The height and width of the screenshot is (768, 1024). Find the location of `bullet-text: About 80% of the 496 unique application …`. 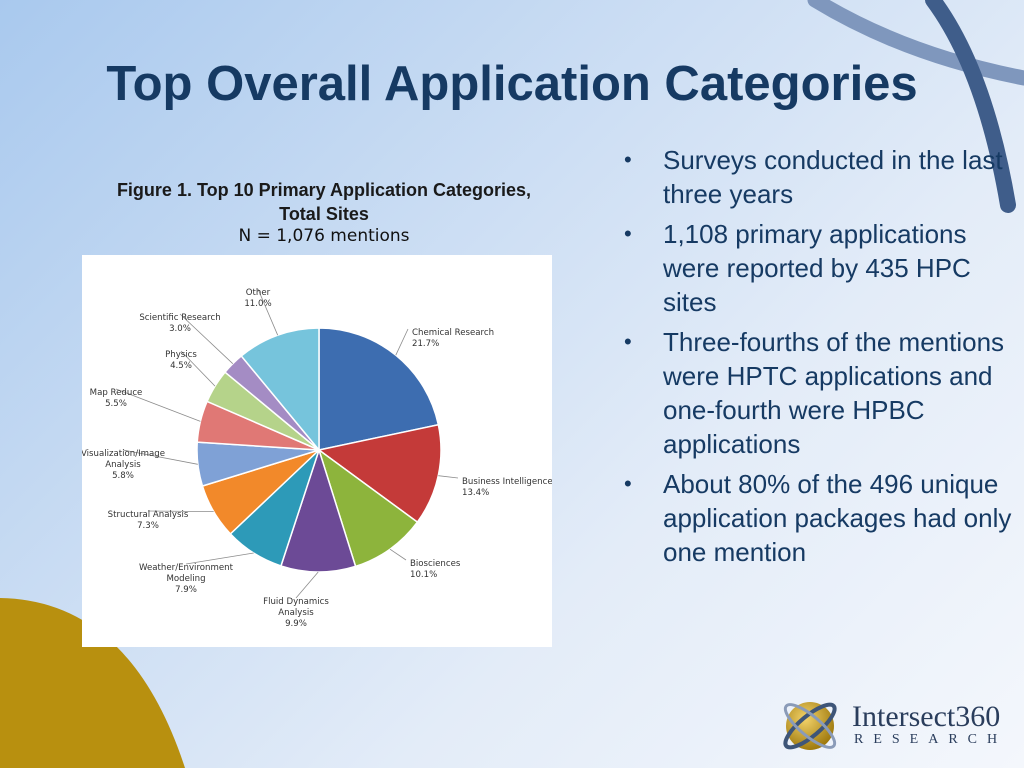

bullet-text: About 80% of the 496 unique application … is located at coordinates (837, 518).